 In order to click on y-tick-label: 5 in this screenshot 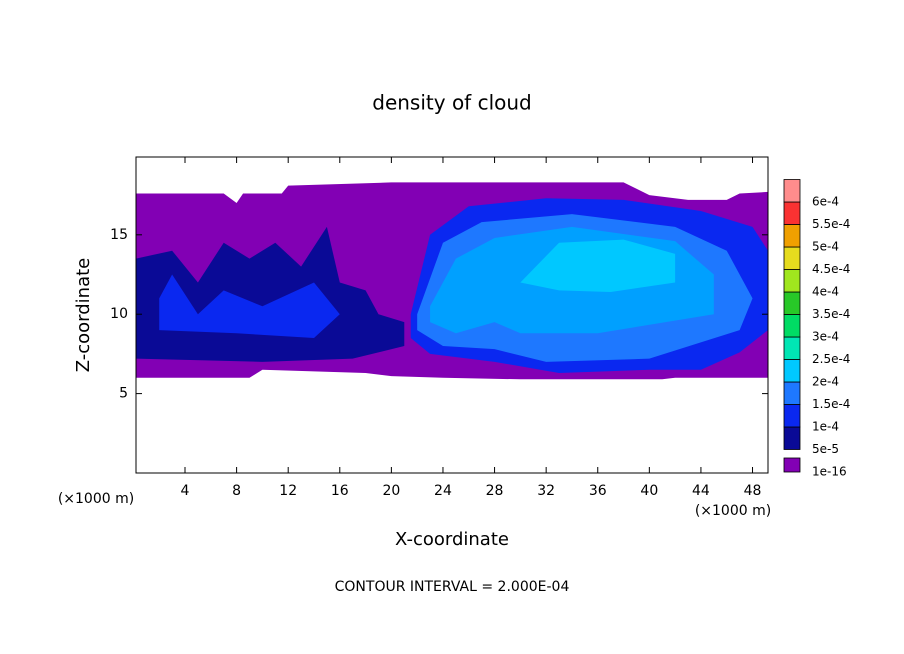, I will do `click(123, 394)`.